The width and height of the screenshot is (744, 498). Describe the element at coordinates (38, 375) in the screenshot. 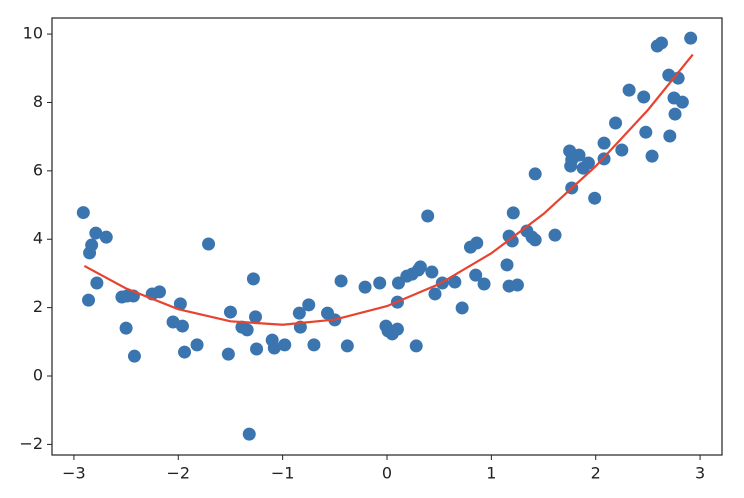

I see `y-tick-label: 0` at that location.